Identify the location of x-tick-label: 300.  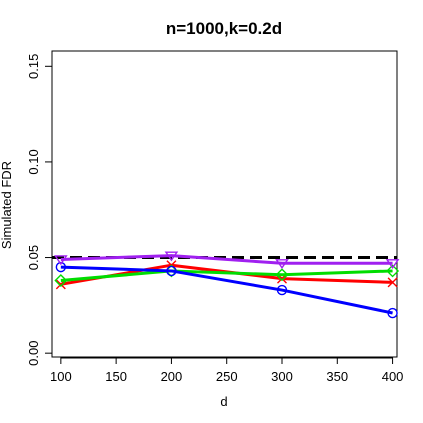
(282, 376).